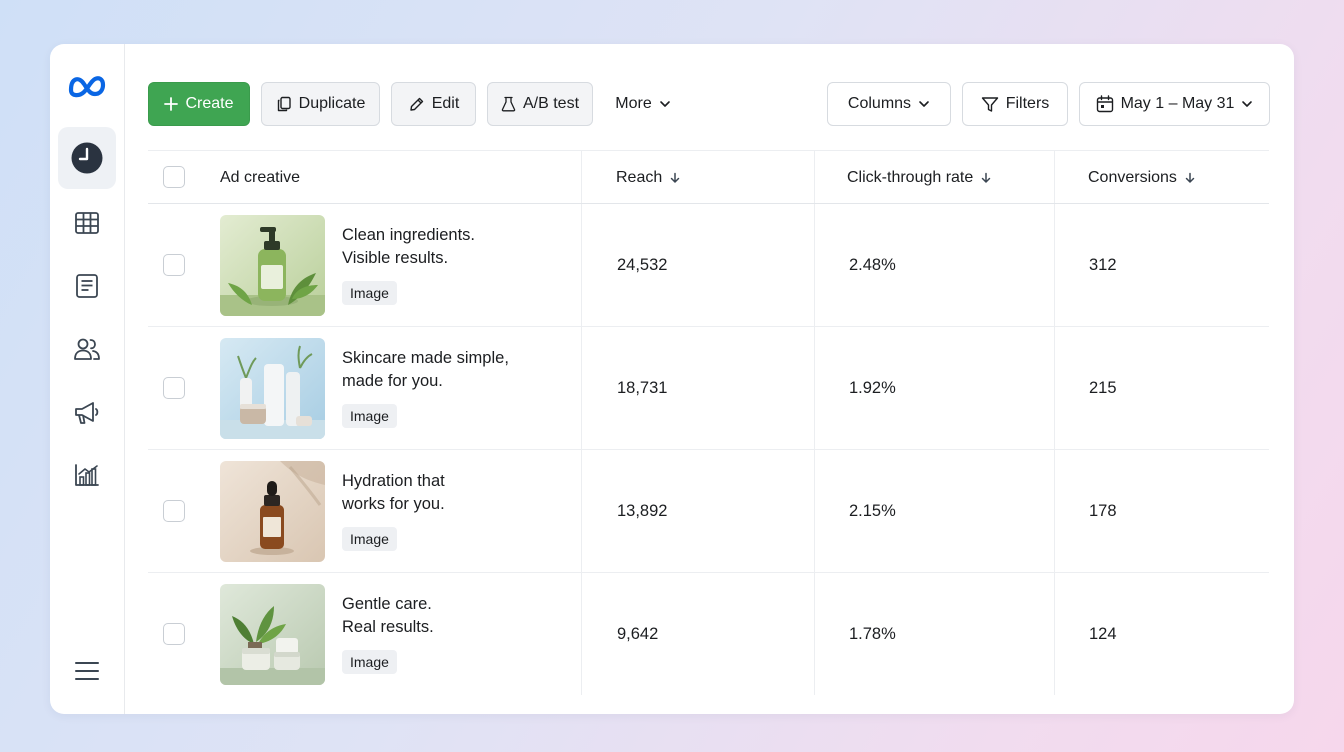  Describe the element at coordinates (1104, 104) in the screenshot. I see `calendar-icon` at that location.